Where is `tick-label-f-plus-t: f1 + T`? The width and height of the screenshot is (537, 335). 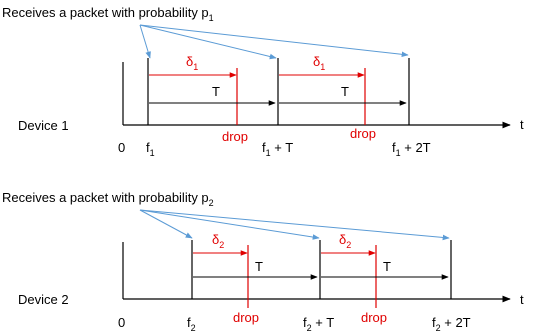 tick-label-f-plus-t: f1 + T is located at coordinates (277, 149).